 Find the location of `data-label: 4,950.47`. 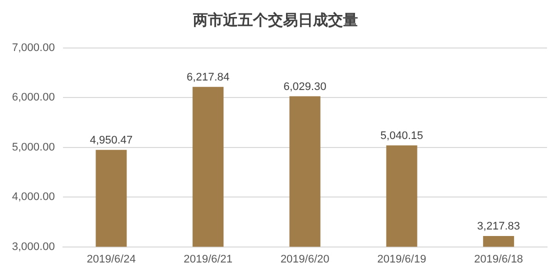

data-label: 4,950.47 is located at coordinates (111, 140).